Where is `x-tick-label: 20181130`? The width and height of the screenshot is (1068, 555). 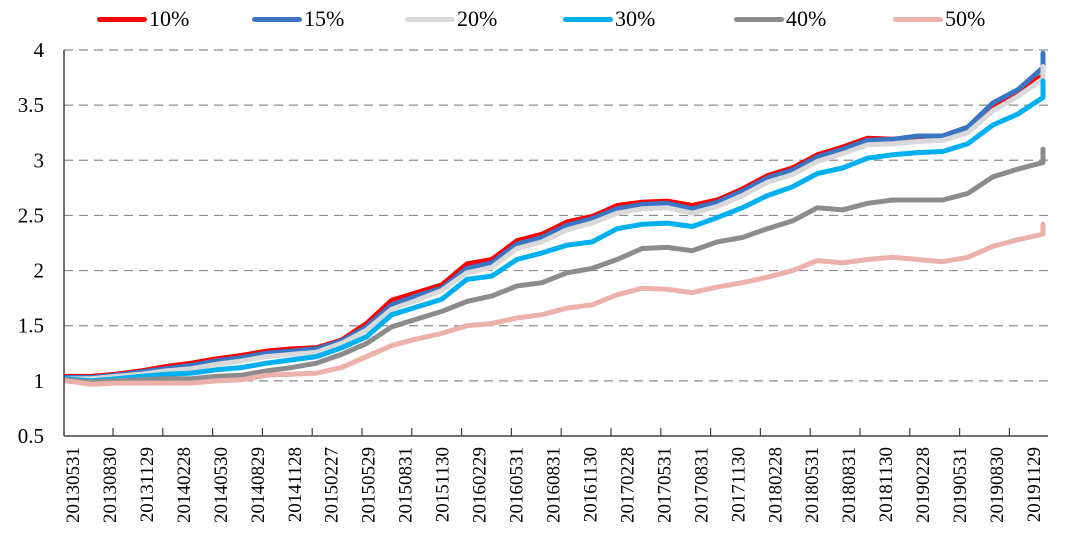
x-tick-label: 20181130 is located at coordinates (886, 484).